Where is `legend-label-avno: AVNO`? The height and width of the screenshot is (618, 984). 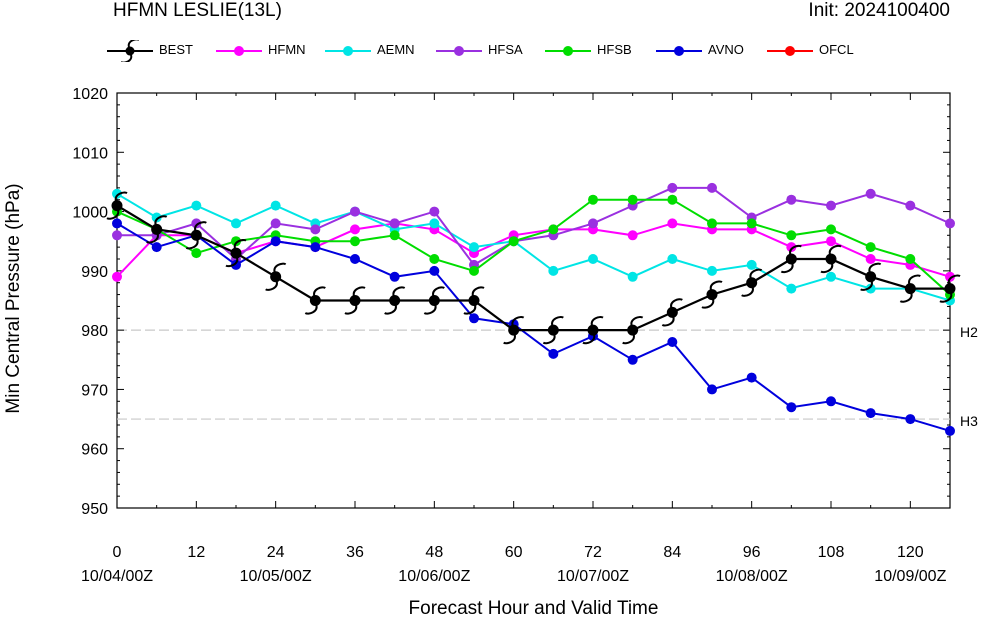
legend-label-avno: AVNO is located at coordinates (726, 49).